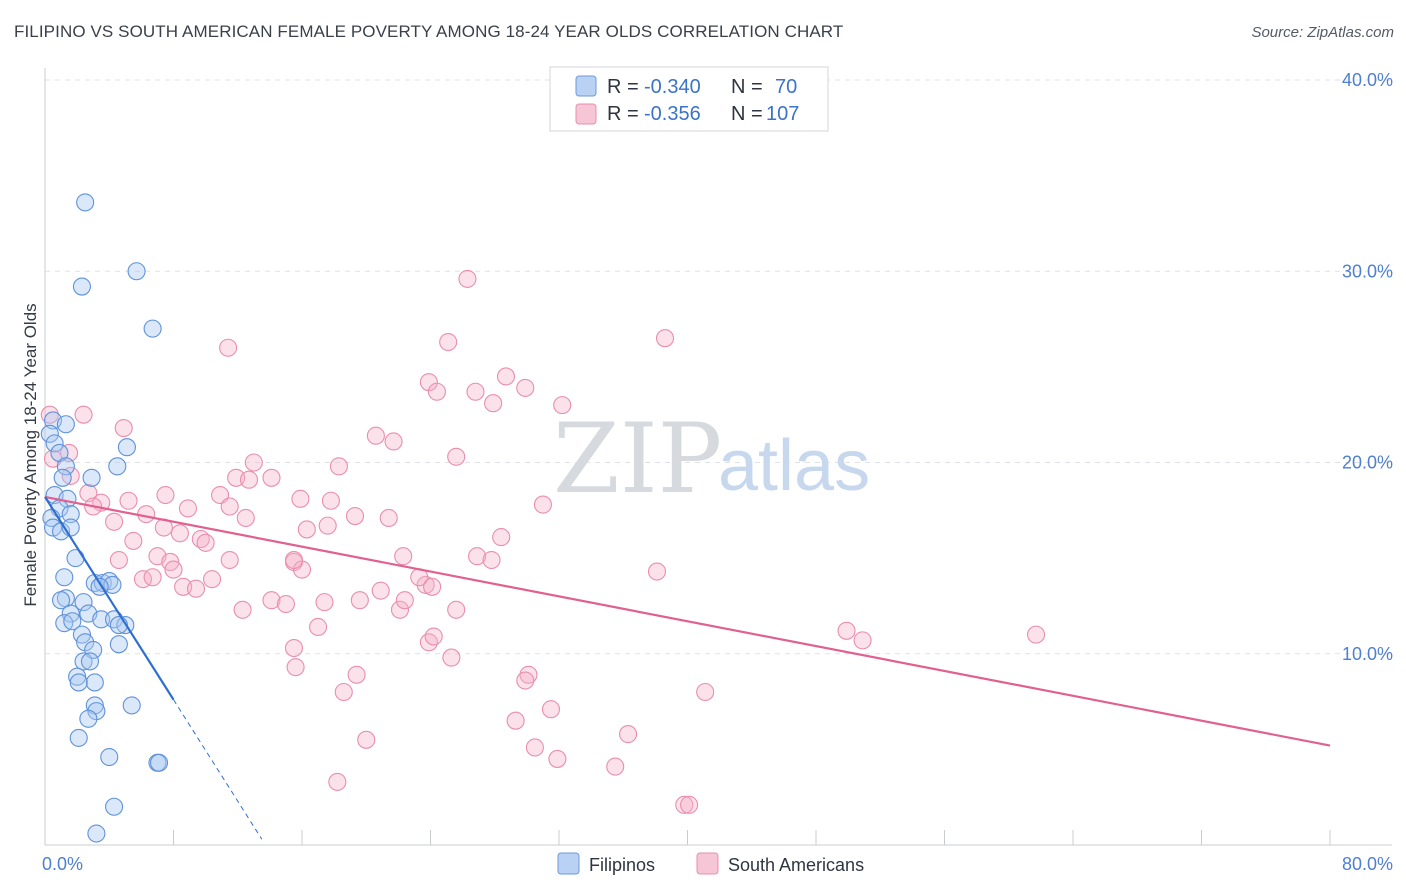  Describe the element at coordinates (586, 86) in the screenshot. I see `legend-swatch-filipinos` at that location.